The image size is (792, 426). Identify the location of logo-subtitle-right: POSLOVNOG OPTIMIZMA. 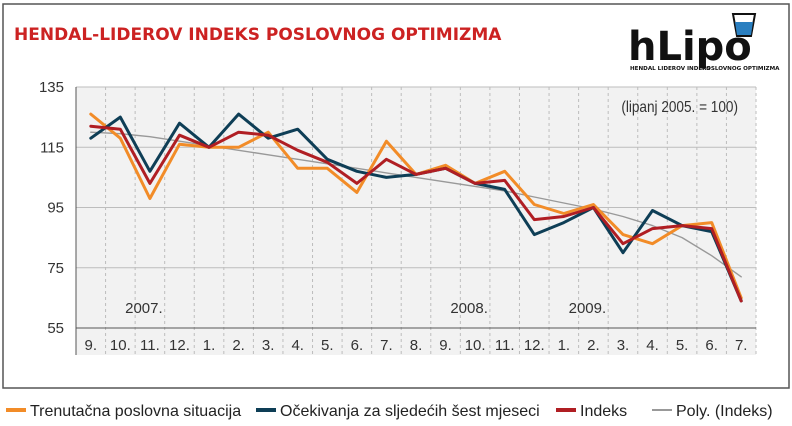
(741, 69).